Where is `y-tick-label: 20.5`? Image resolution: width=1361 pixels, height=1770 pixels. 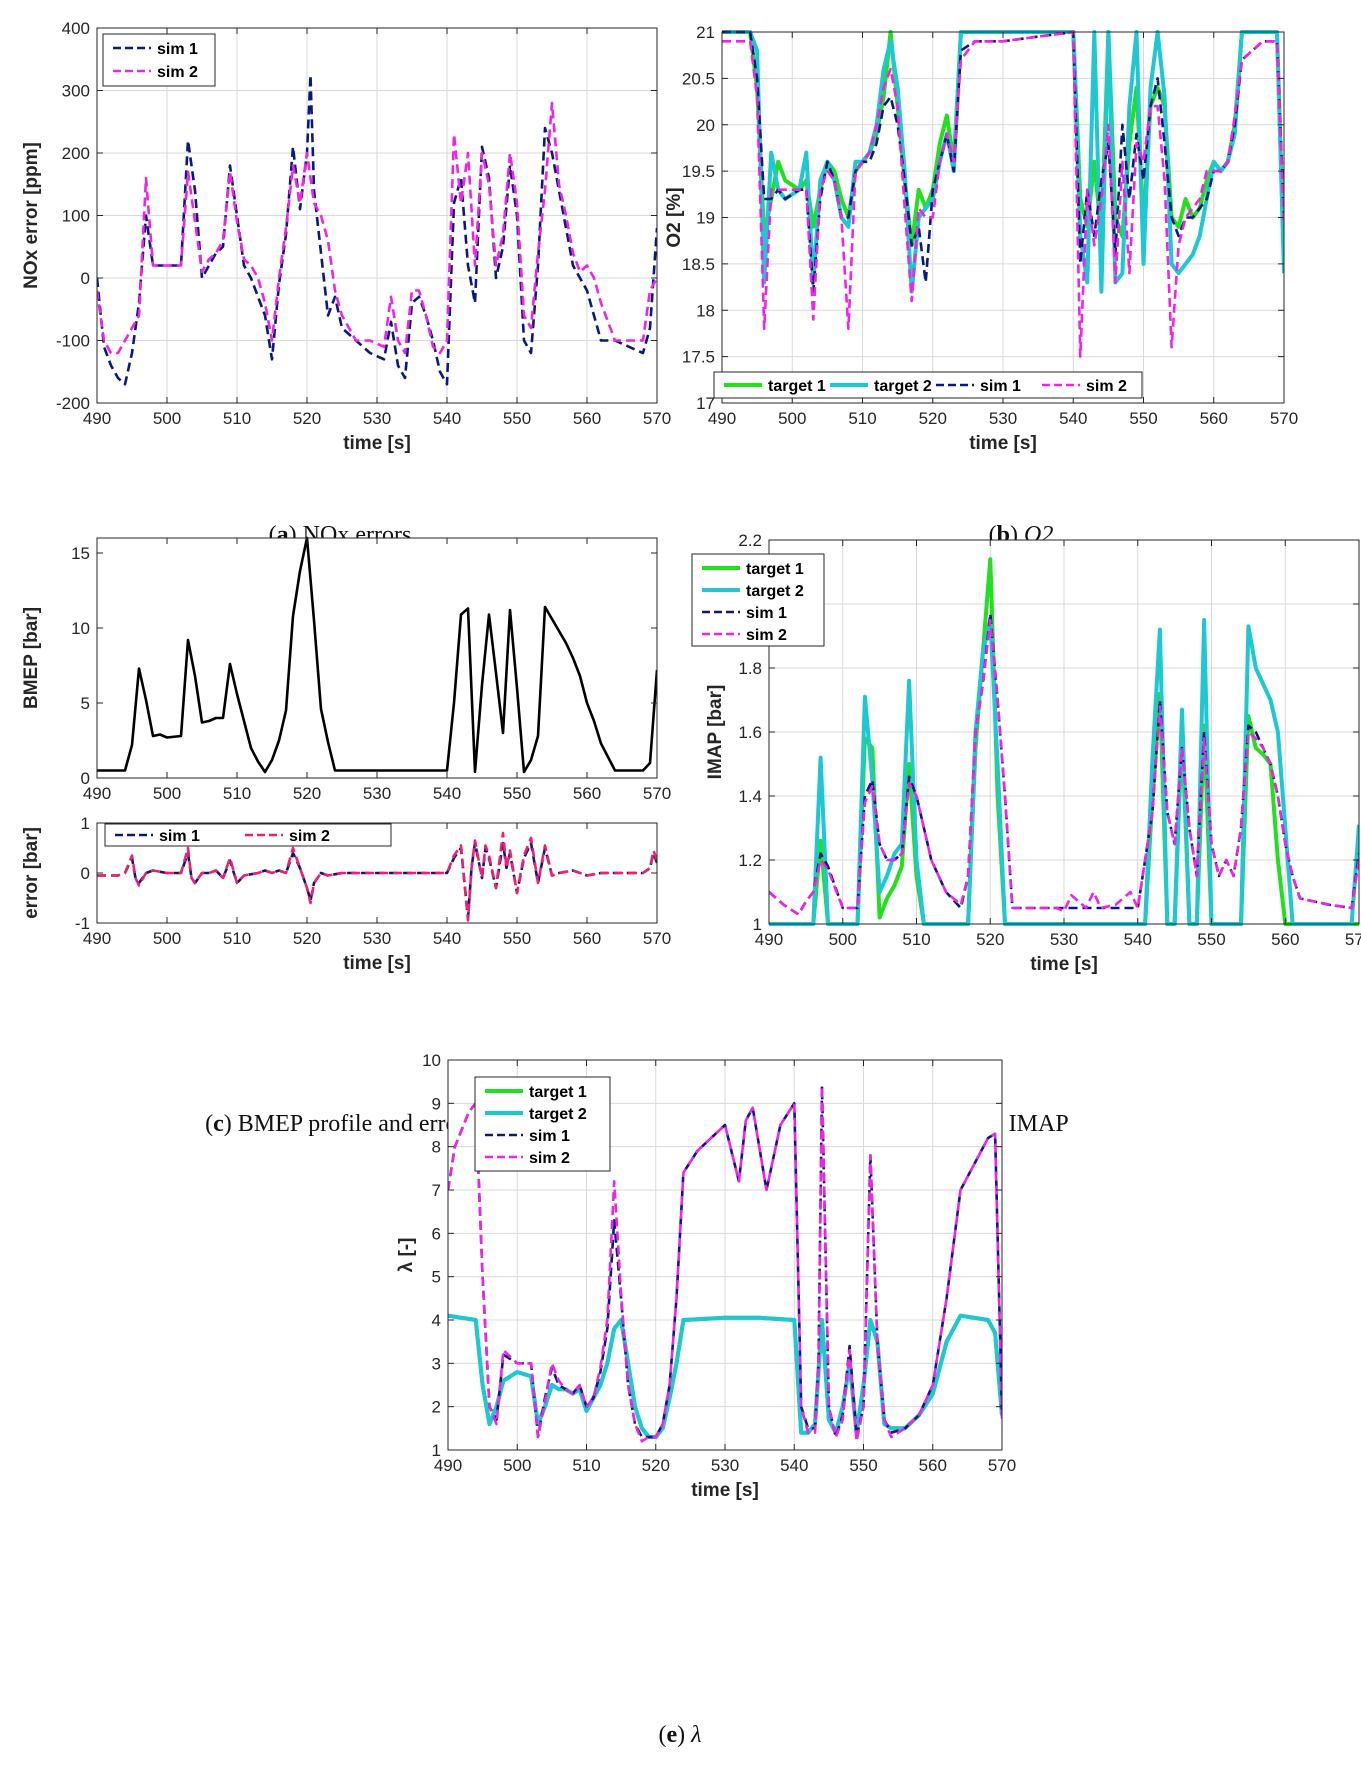 y-tick-label: 20.5 is located at coordinates (698, 78).